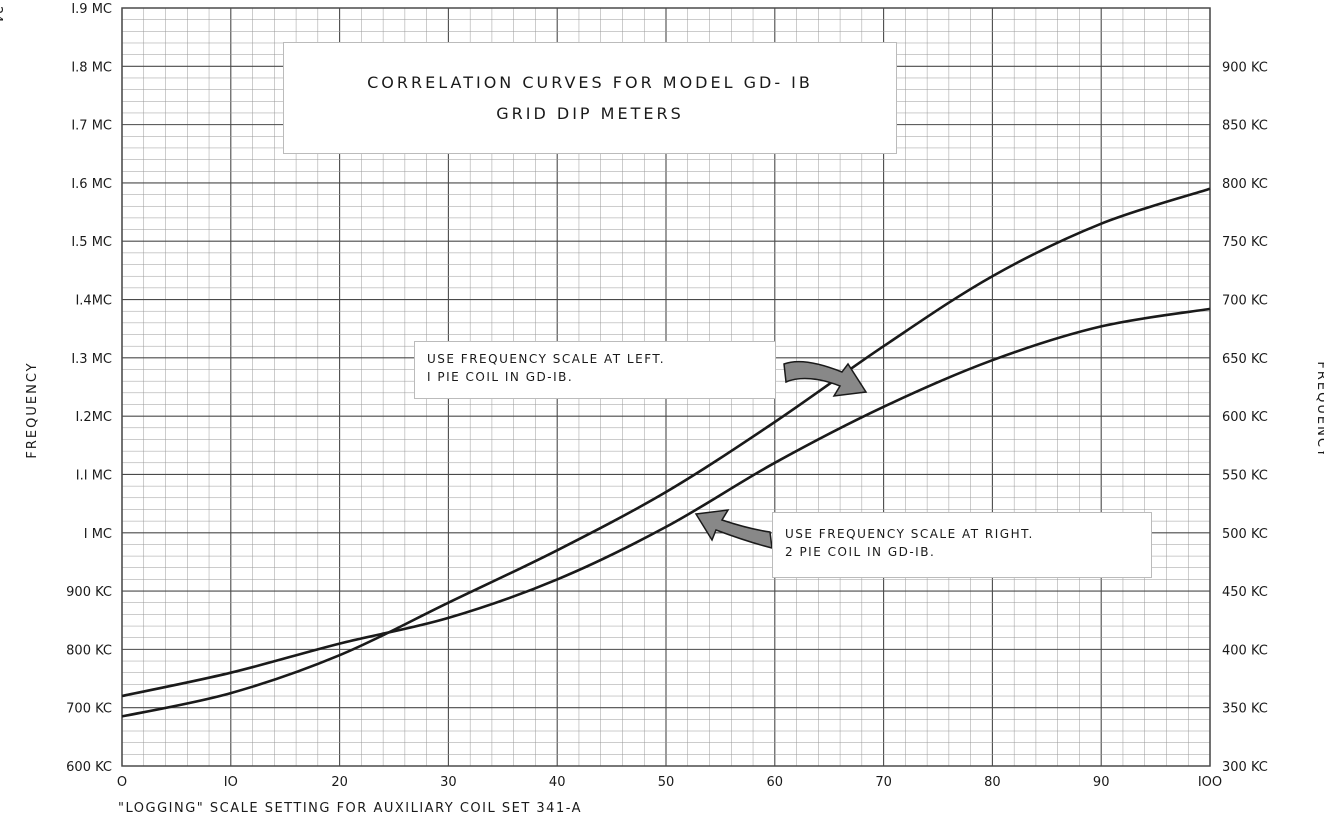 The height and width of the screenshot is (820, 1324). I want to click on annotation-right-line-1: USE FREQUENCY SCALE AT RIGHT., so click(909, 534).